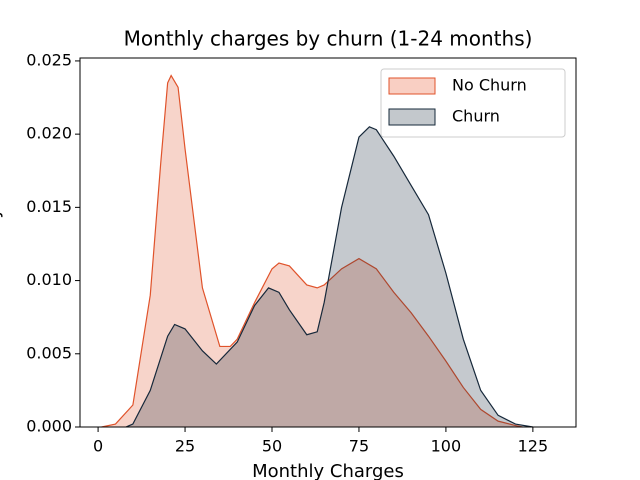 The width and height of the screenshot is (640, 480). I want to click on y-axis-label: Density, so click(2, 241).